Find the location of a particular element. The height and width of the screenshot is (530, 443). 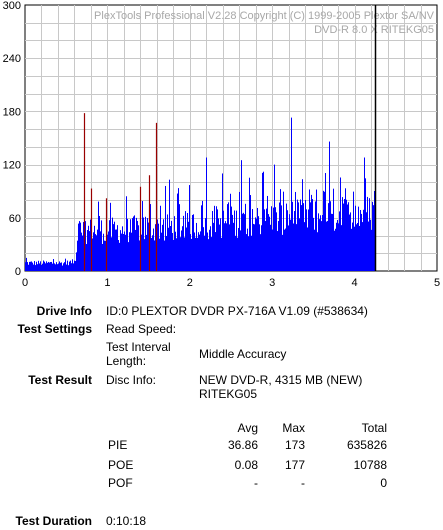

disc-info-value-line1: NEW DVD-R, 4315 MB (NEW) is located at coordinates (281, 380).